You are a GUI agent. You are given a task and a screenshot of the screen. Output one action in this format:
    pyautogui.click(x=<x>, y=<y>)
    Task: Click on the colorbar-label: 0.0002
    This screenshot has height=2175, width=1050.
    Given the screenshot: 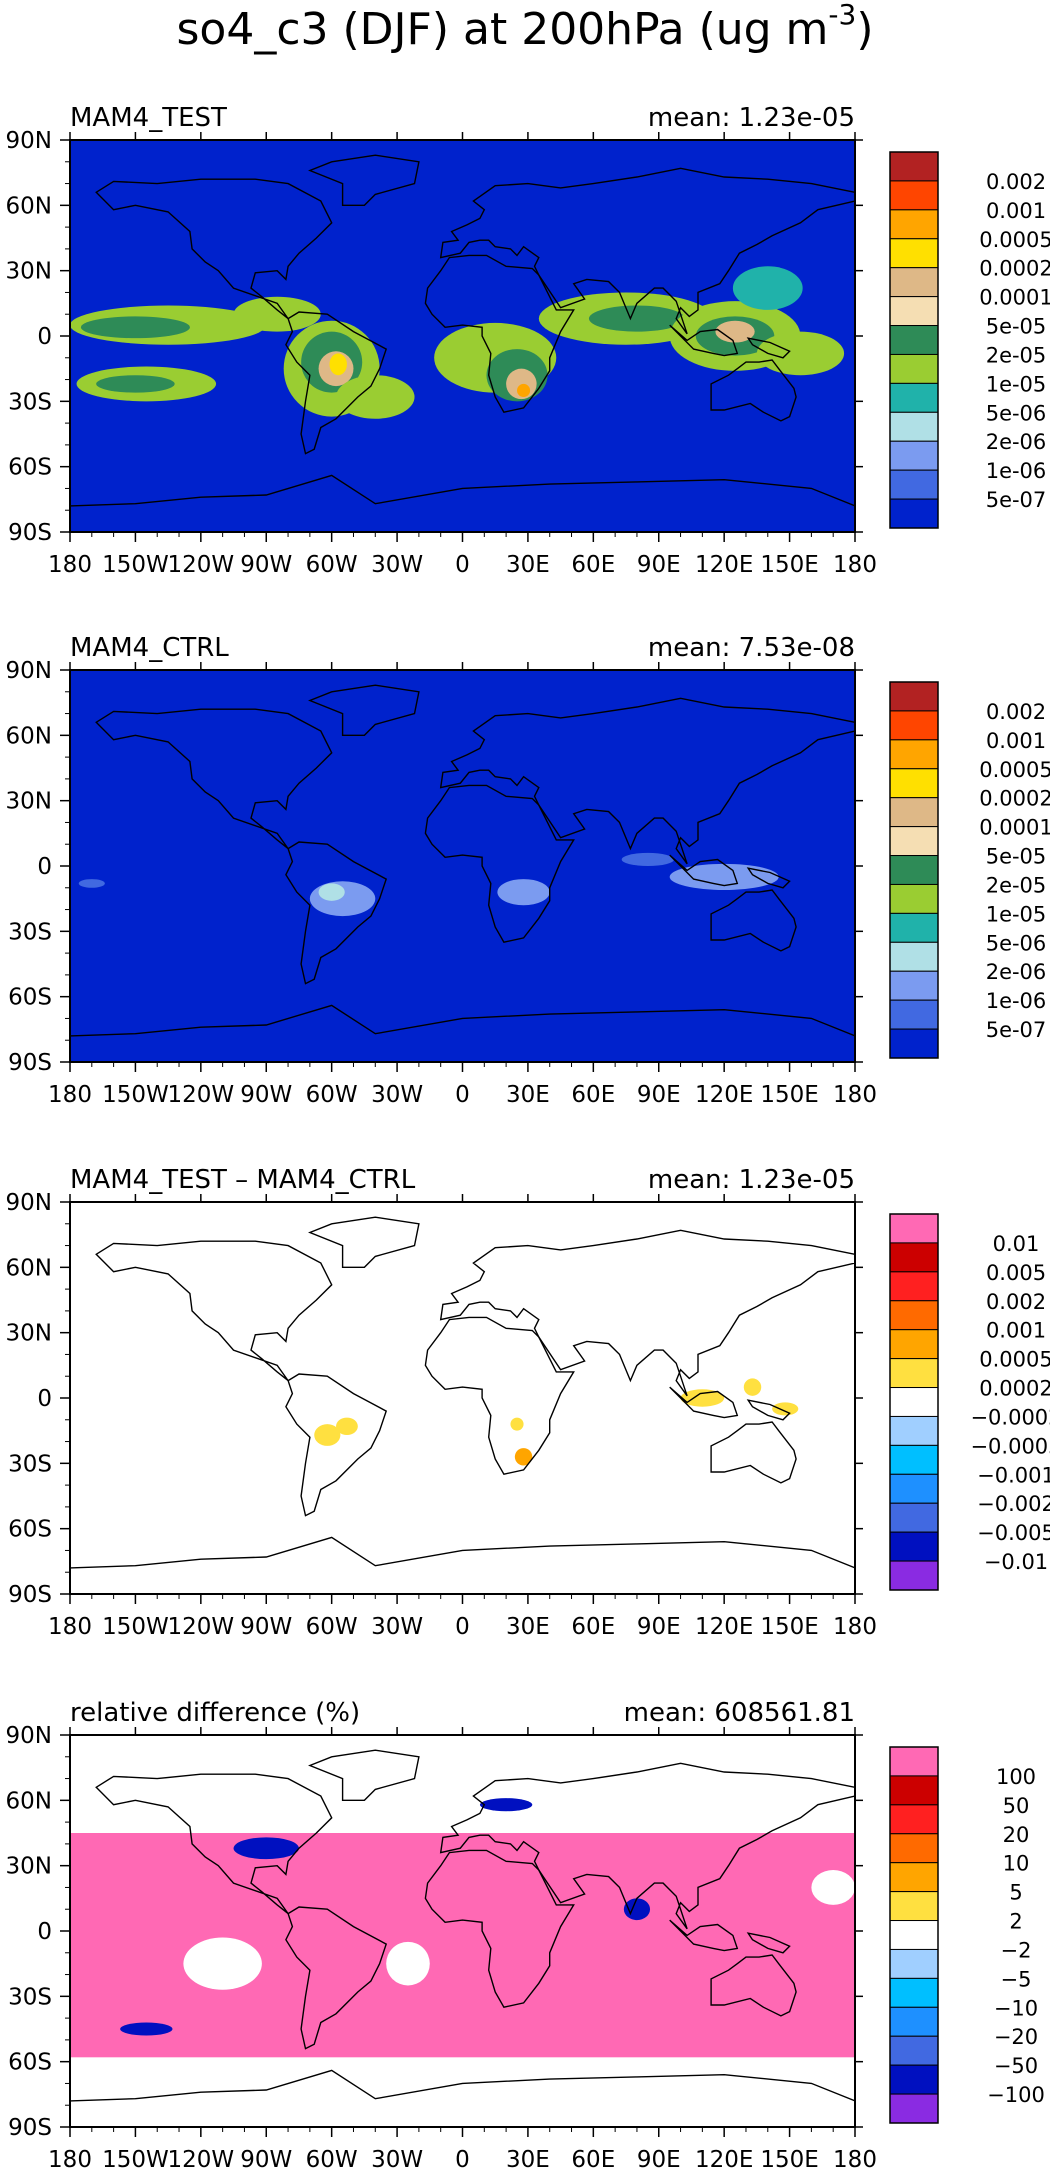 What is the action you would take?
    pyautogui.click(x=1014, y=269)
    